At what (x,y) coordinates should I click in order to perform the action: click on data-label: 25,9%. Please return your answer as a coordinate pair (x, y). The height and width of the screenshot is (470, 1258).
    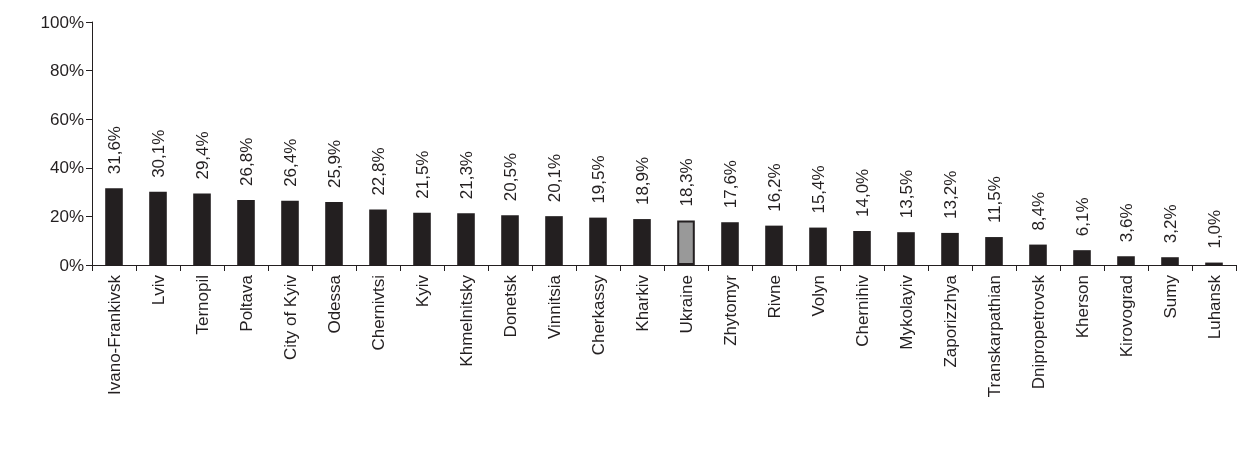
    Looking at the image, I should click on (334, 164).